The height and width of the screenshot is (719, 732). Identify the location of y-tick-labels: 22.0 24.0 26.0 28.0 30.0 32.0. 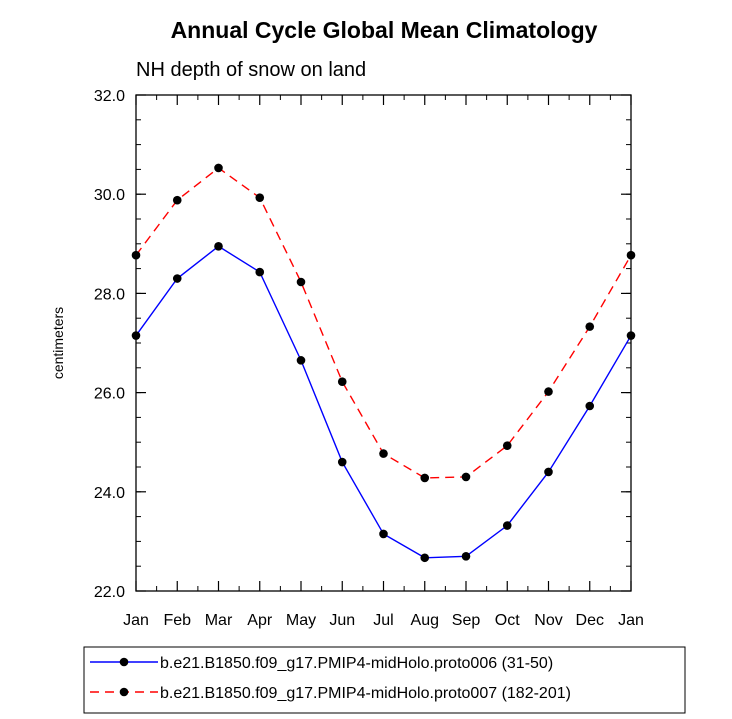
(109, 344).